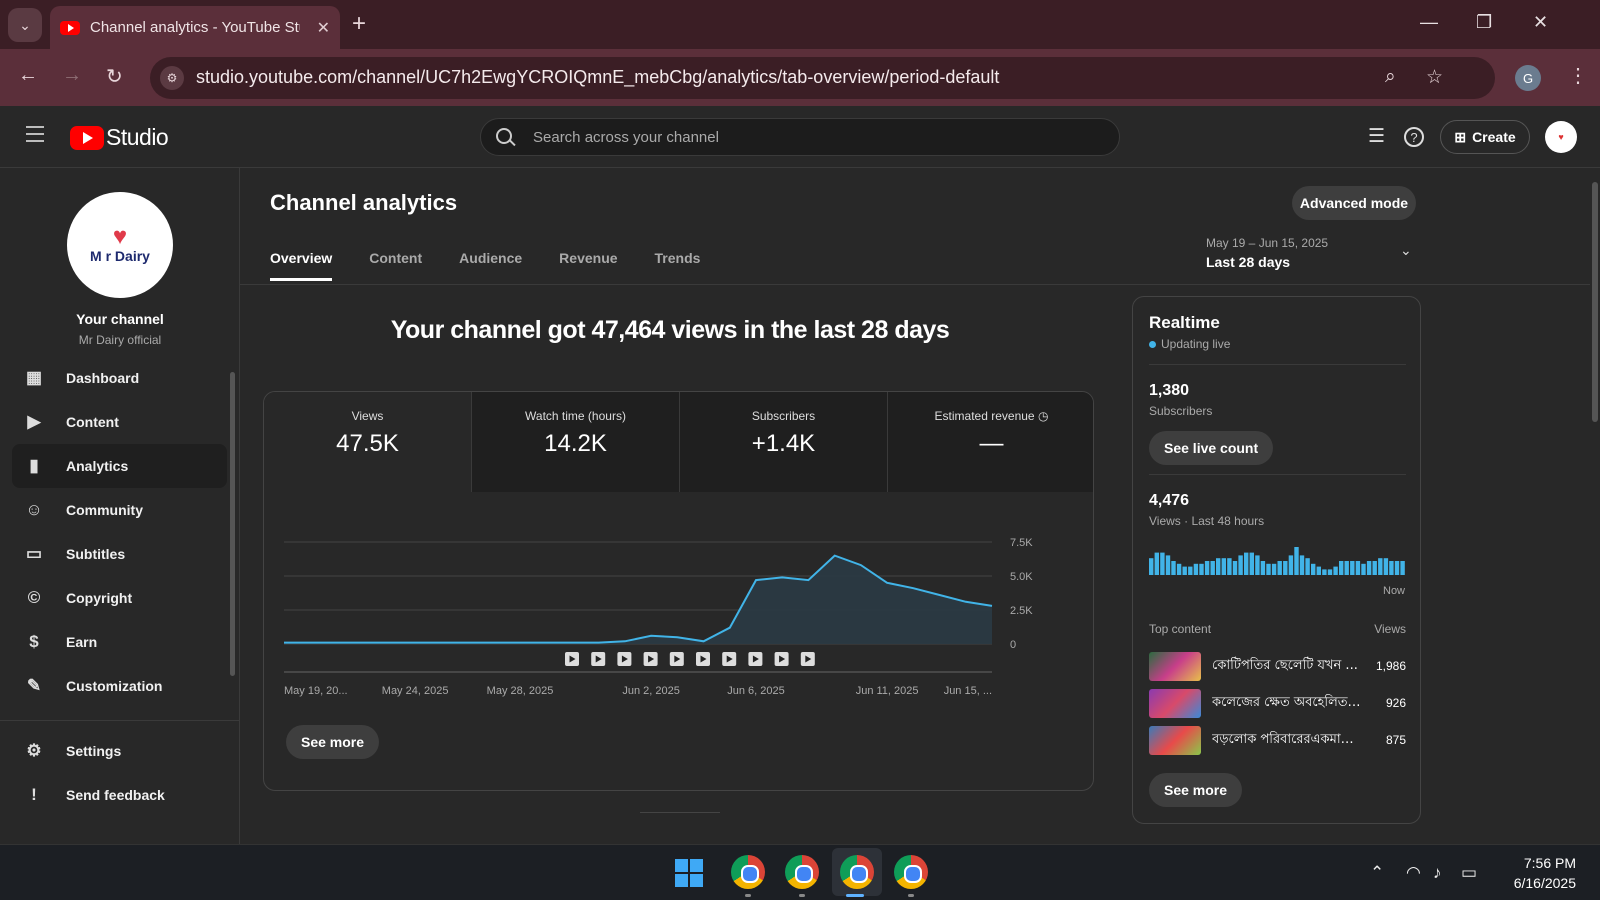 Image resolution: width=1600 pixels, height=900 pixels. Describe the element at coordinates (689, 873) in the screenshot. I see `windows-start-icon` at that location.